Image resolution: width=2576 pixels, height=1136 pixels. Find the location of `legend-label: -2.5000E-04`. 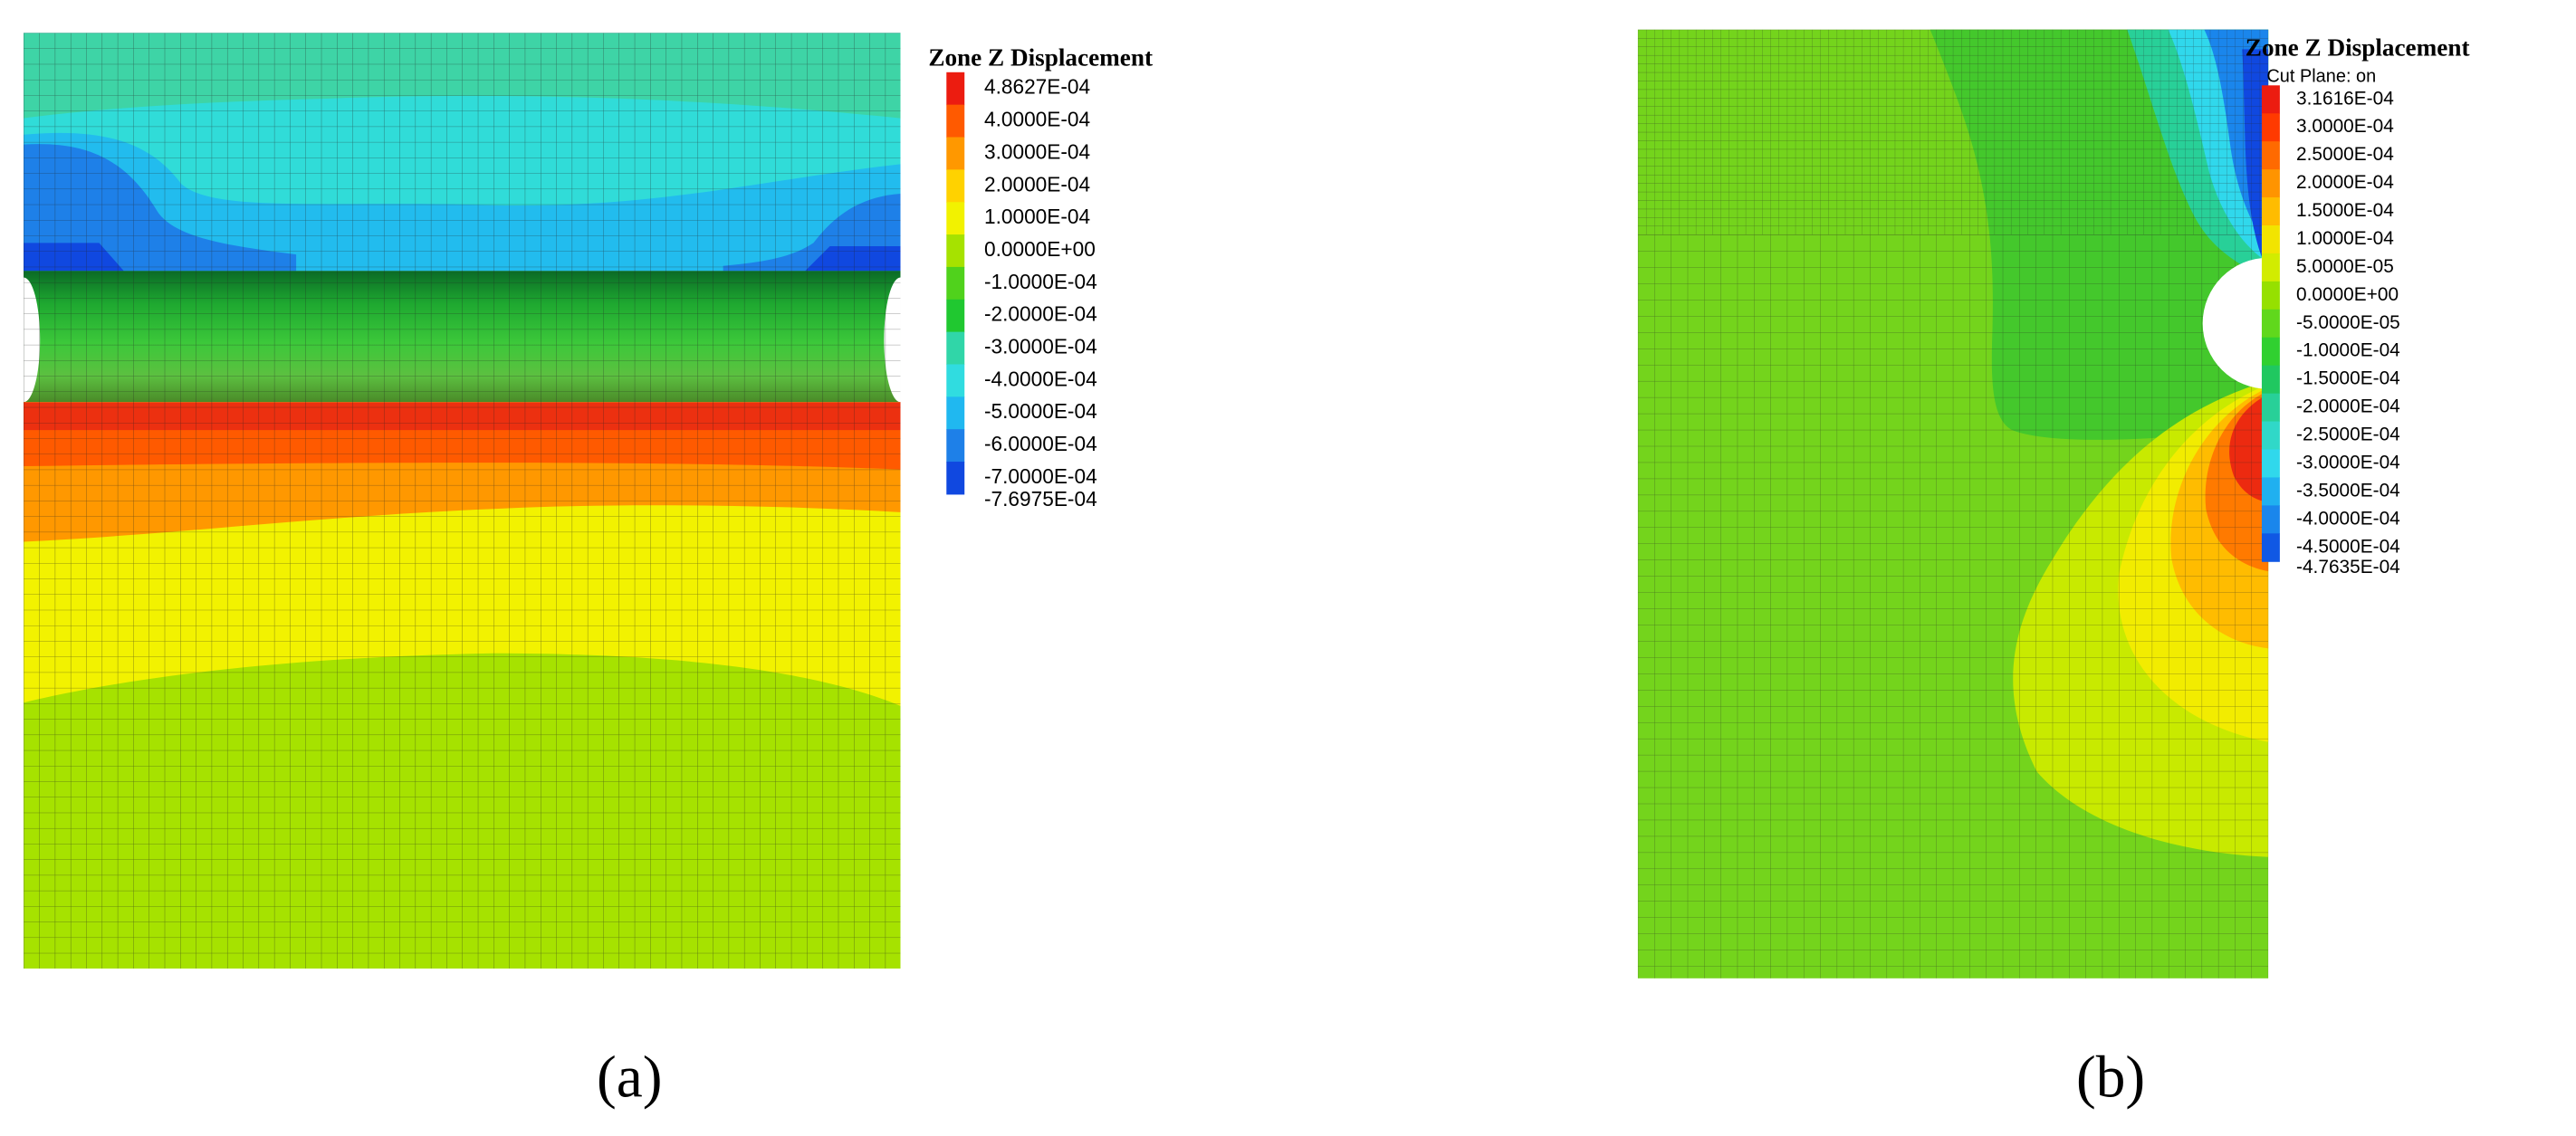

legend-label: -2.5000E-04 is located at coordinates (2348, 435).